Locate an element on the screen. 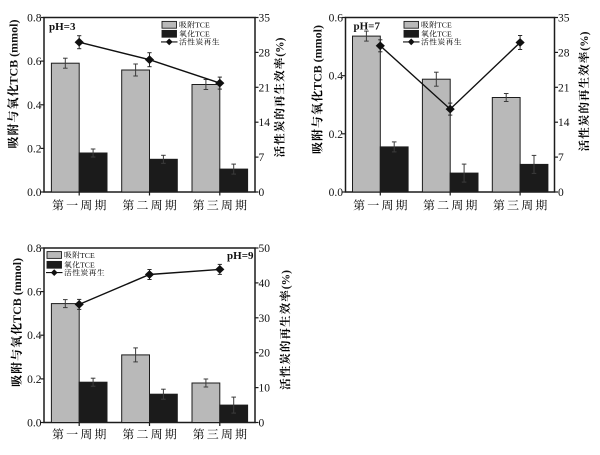 This screenshot has width=600, height=455. svg-text: pH=9 is located at coordinates (240, 256).